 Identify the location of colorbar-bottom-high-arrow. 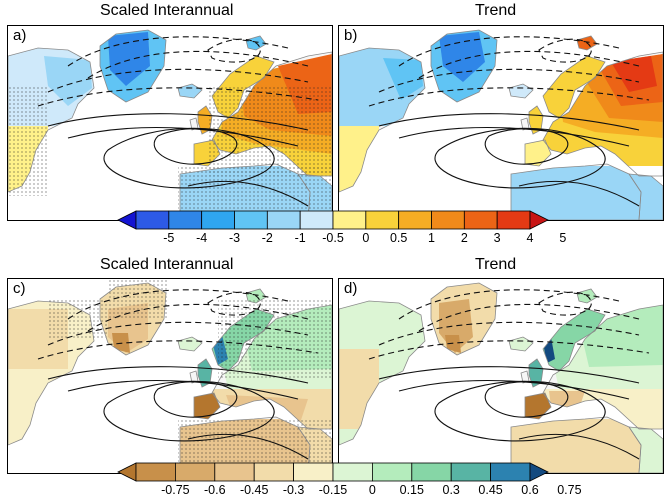
(539, 472).